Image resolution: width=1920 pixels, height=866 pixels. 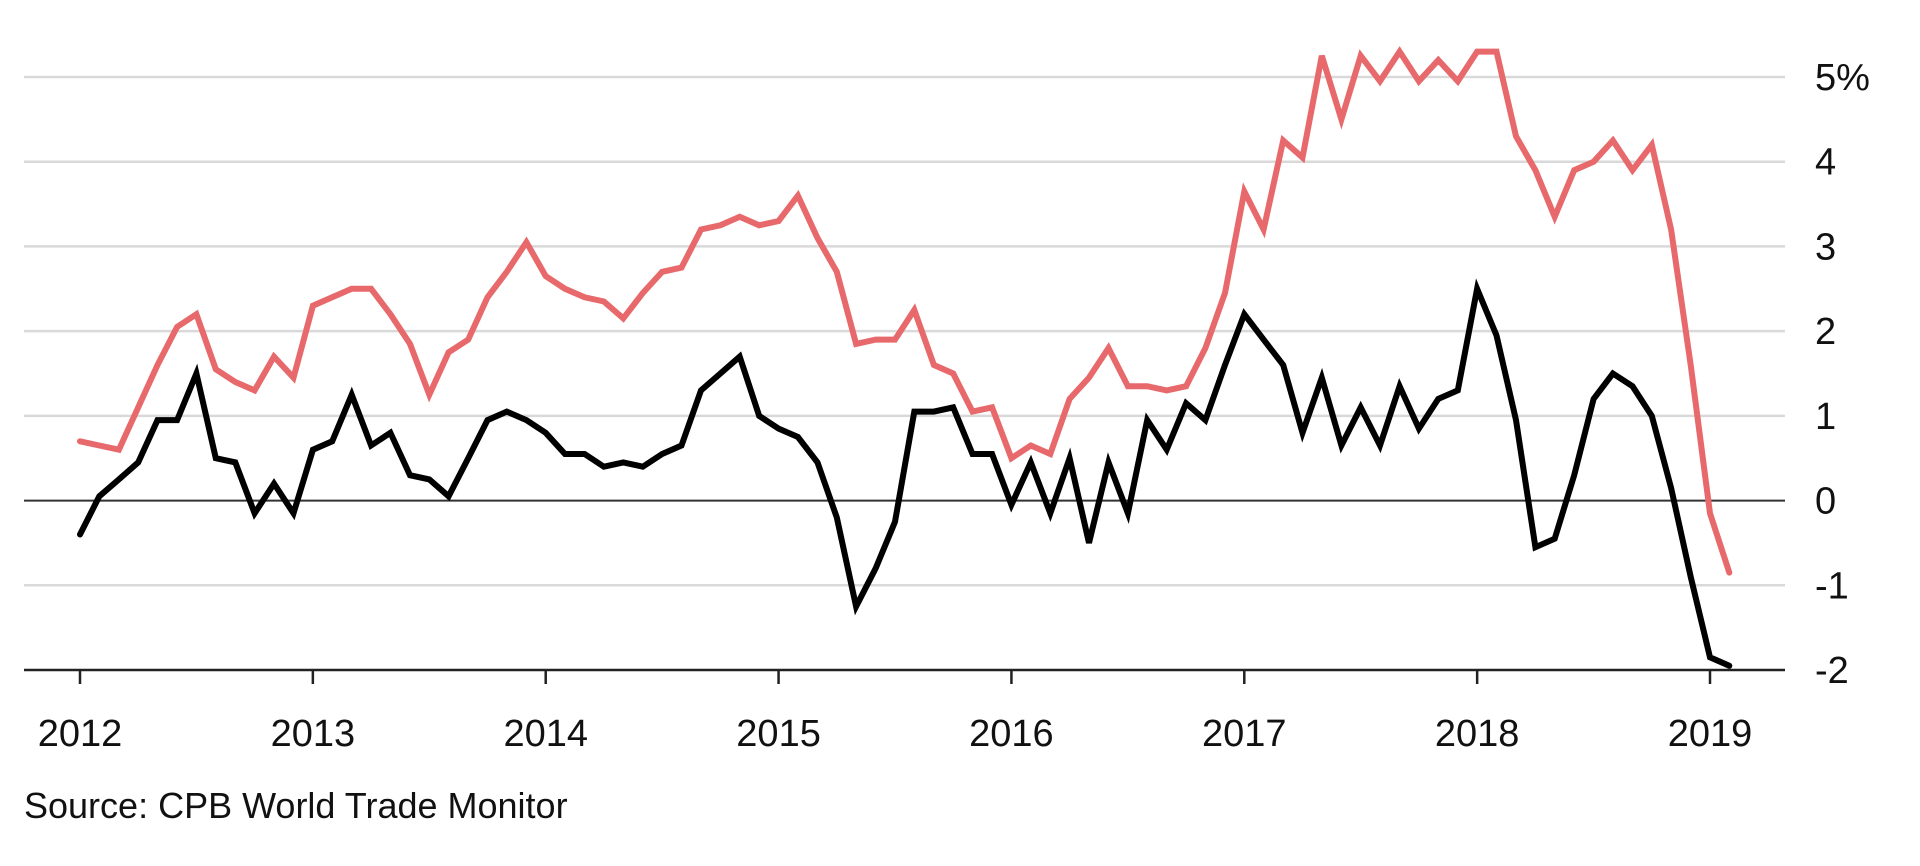 I want to click on x-tick-label-2018: 2018, so click(x=1477, y=734).